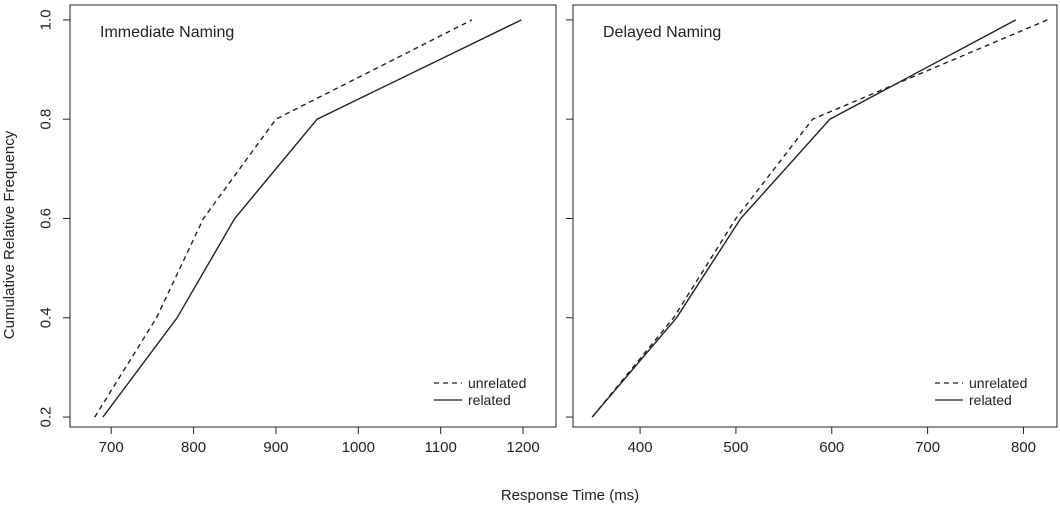 The height and width of the screenshot is (510, 1060). Describe the element at coordinates (489, 400) in the screenshot. I see `panel-1-legend-related-label: related` at that location.